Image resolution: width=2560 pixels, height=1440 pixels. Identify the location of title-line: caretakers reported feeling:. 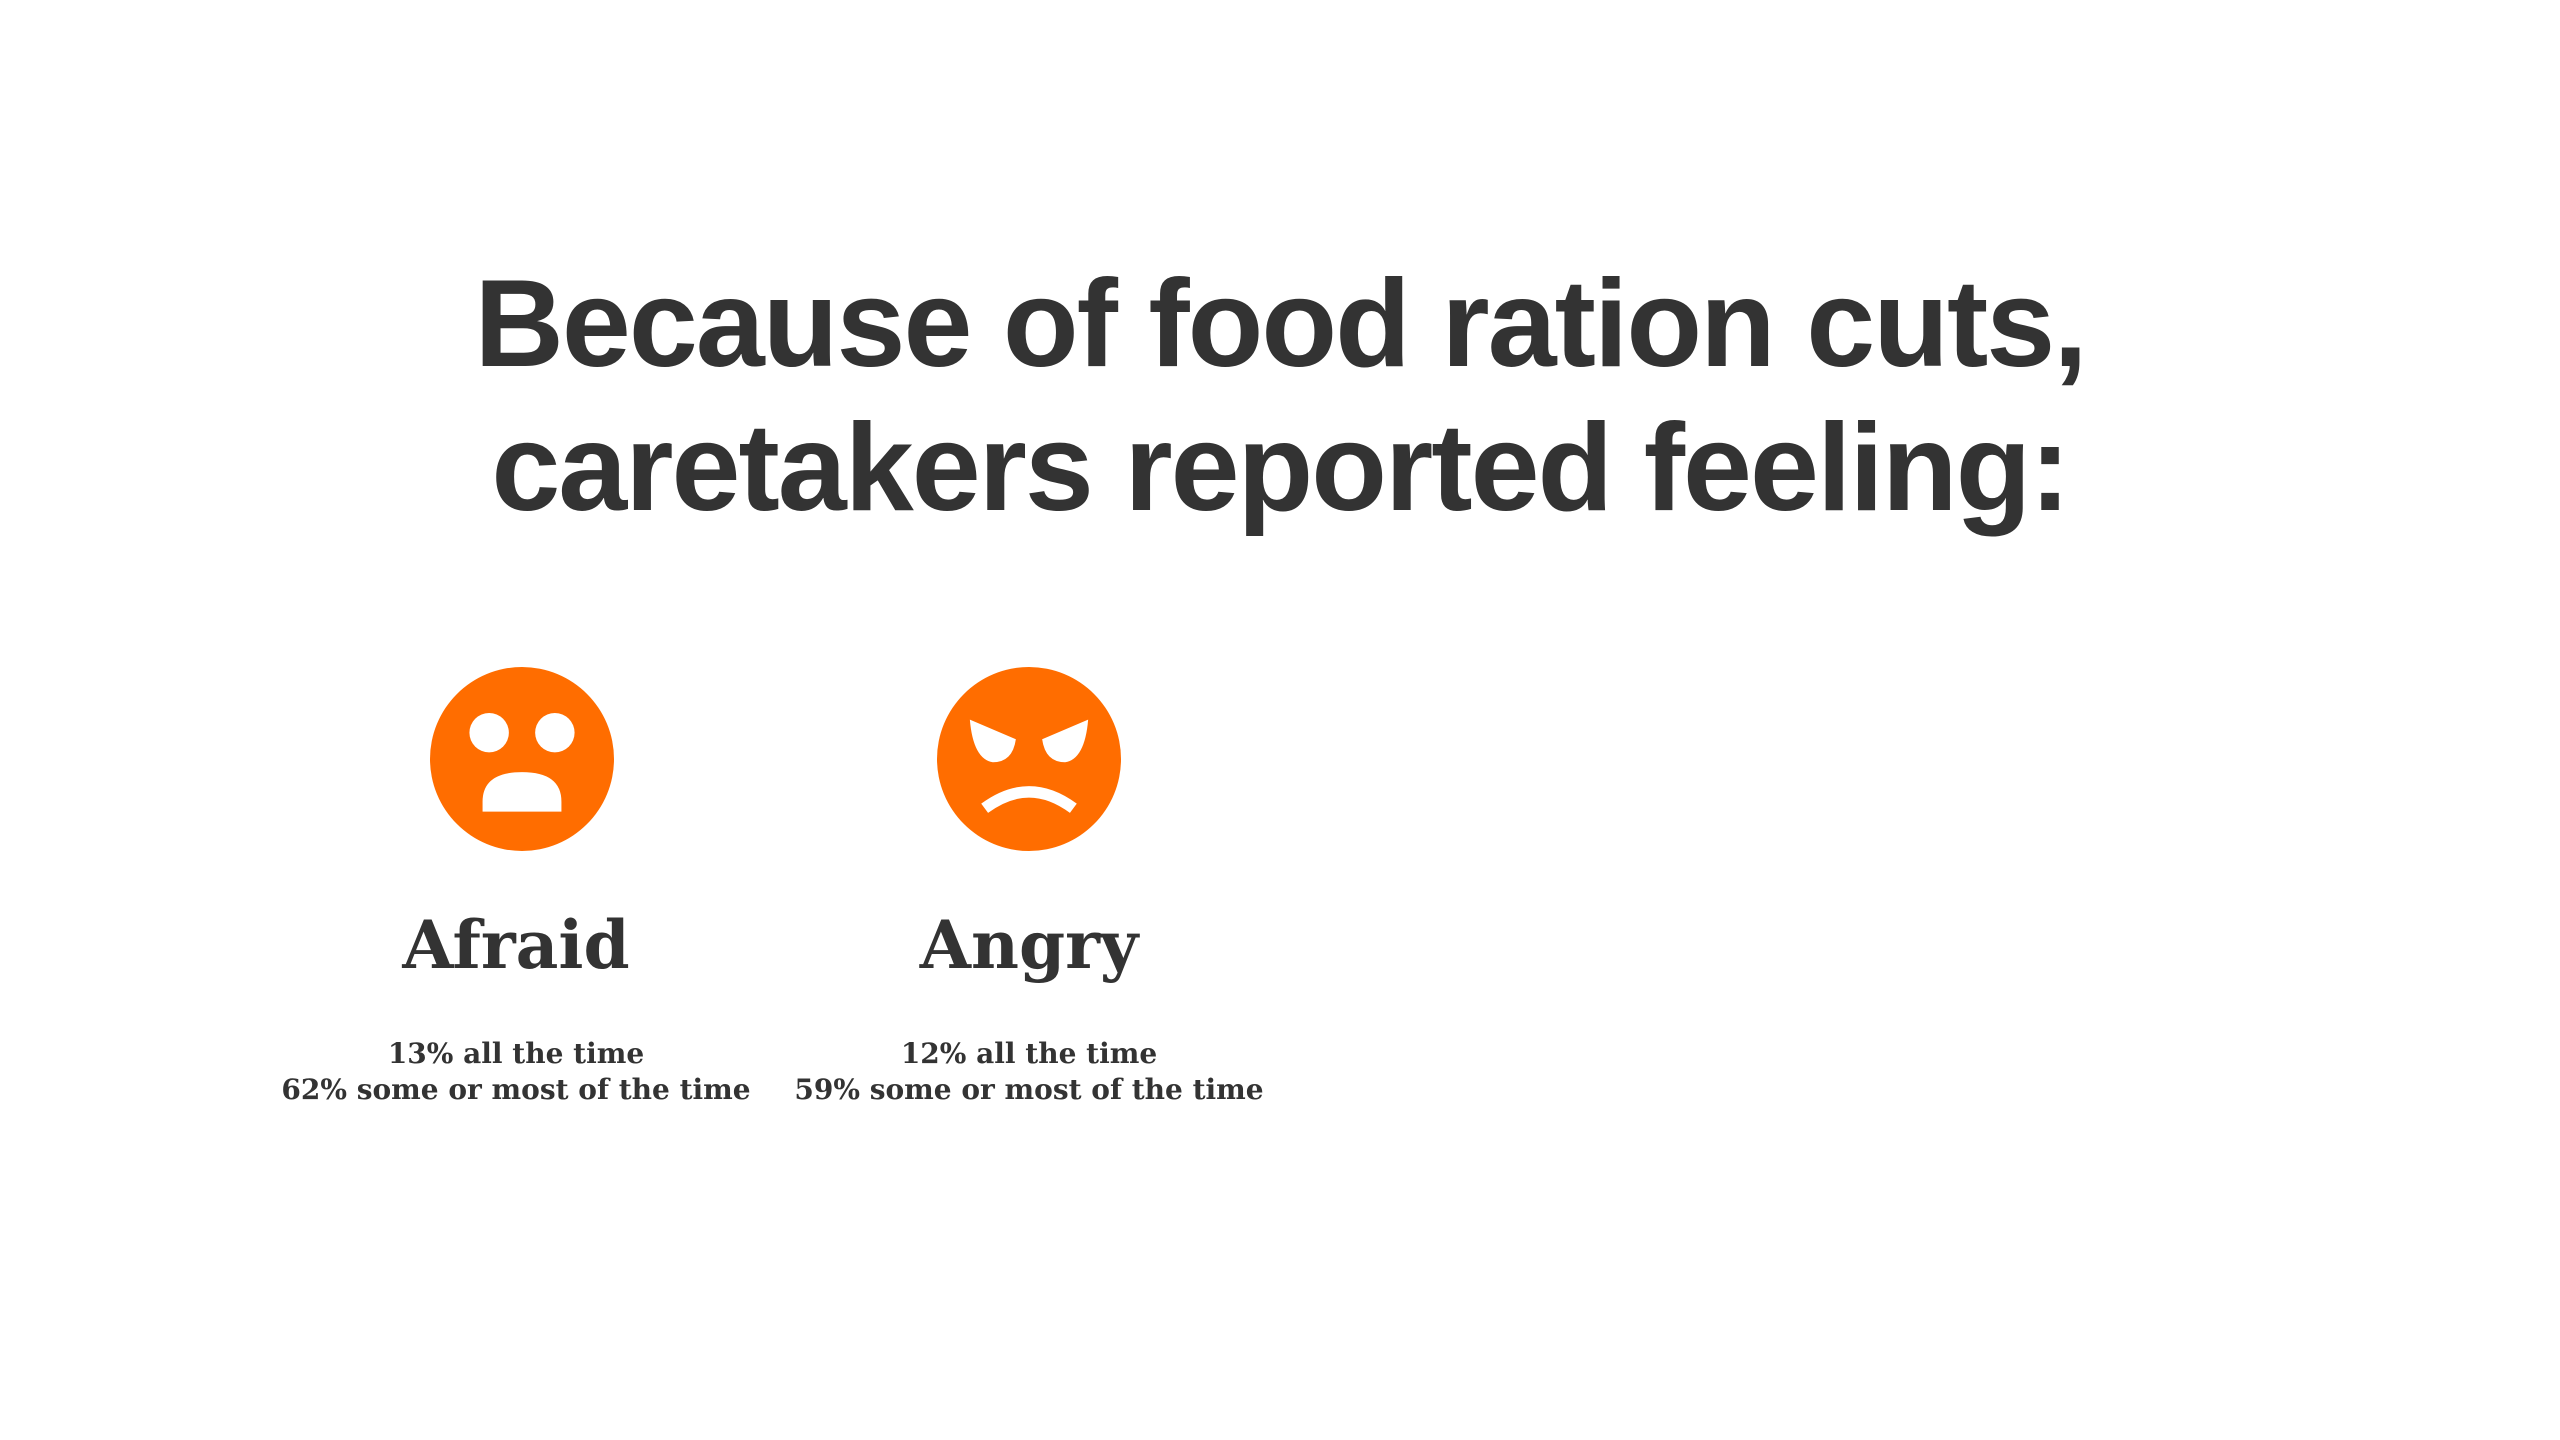
(1280, 468).